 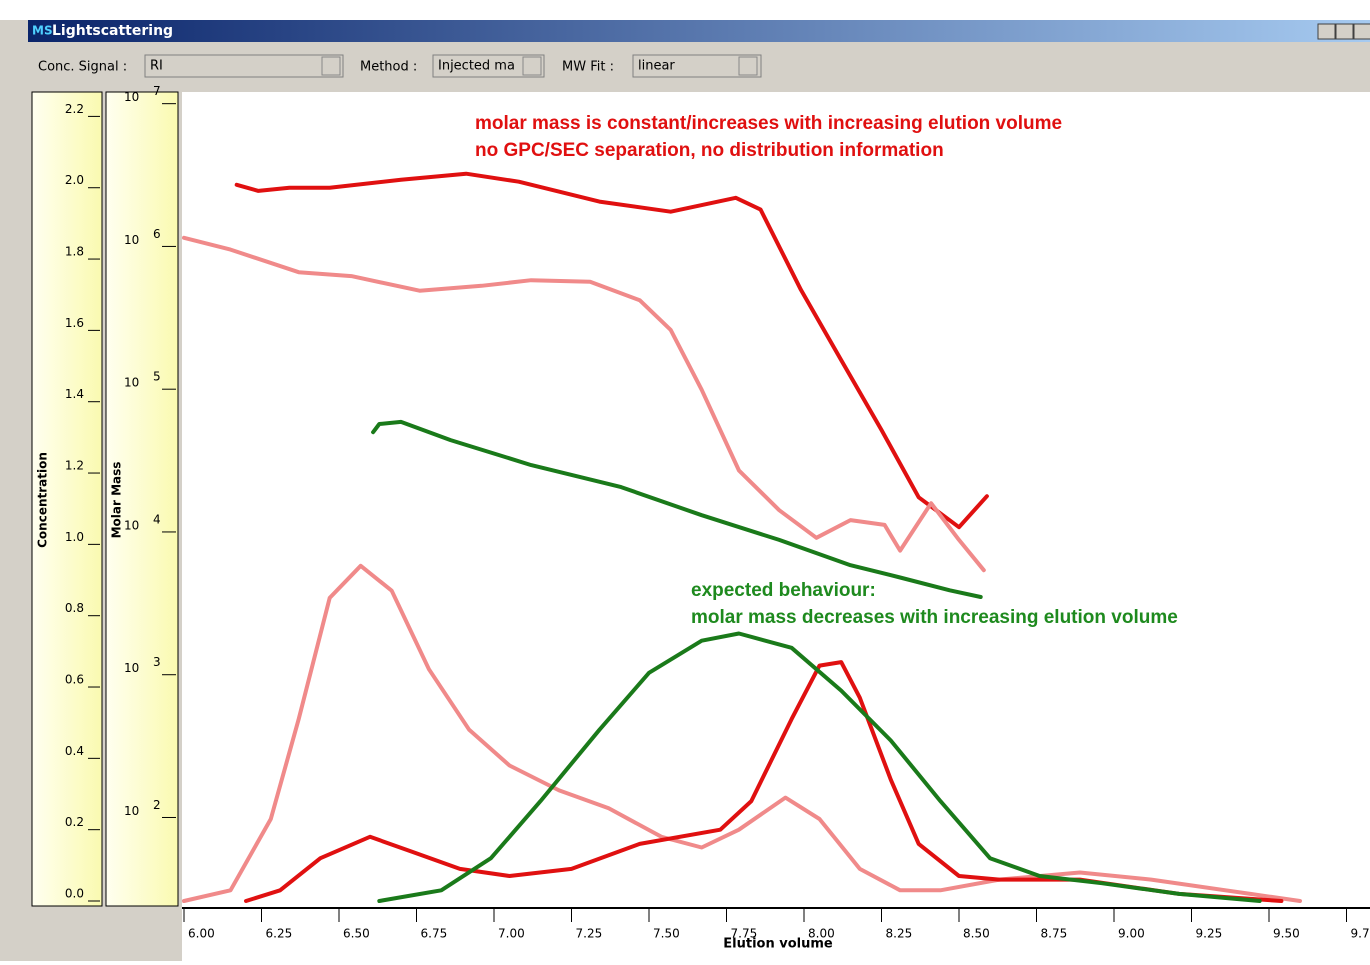 I want to click on title-bar, so click(x=699, y=31).